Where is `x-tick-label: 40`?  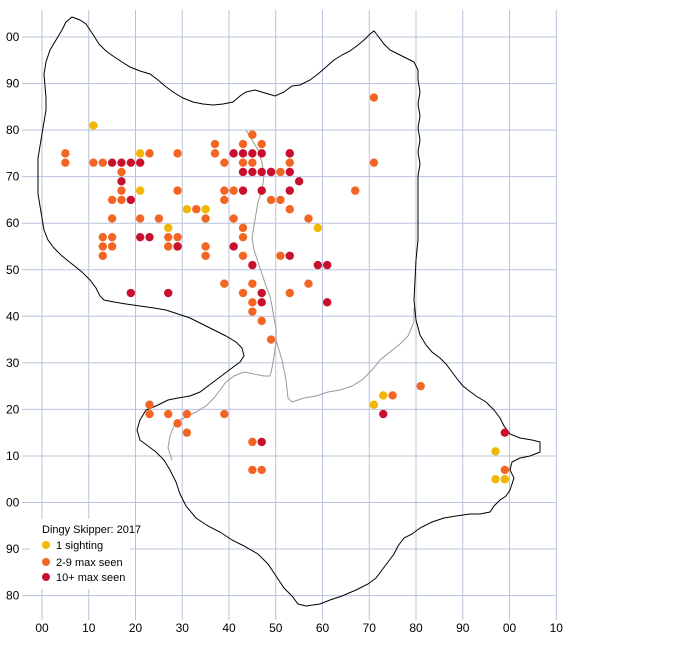 x-tick-label: 40 is located at coordinates (229, 628).